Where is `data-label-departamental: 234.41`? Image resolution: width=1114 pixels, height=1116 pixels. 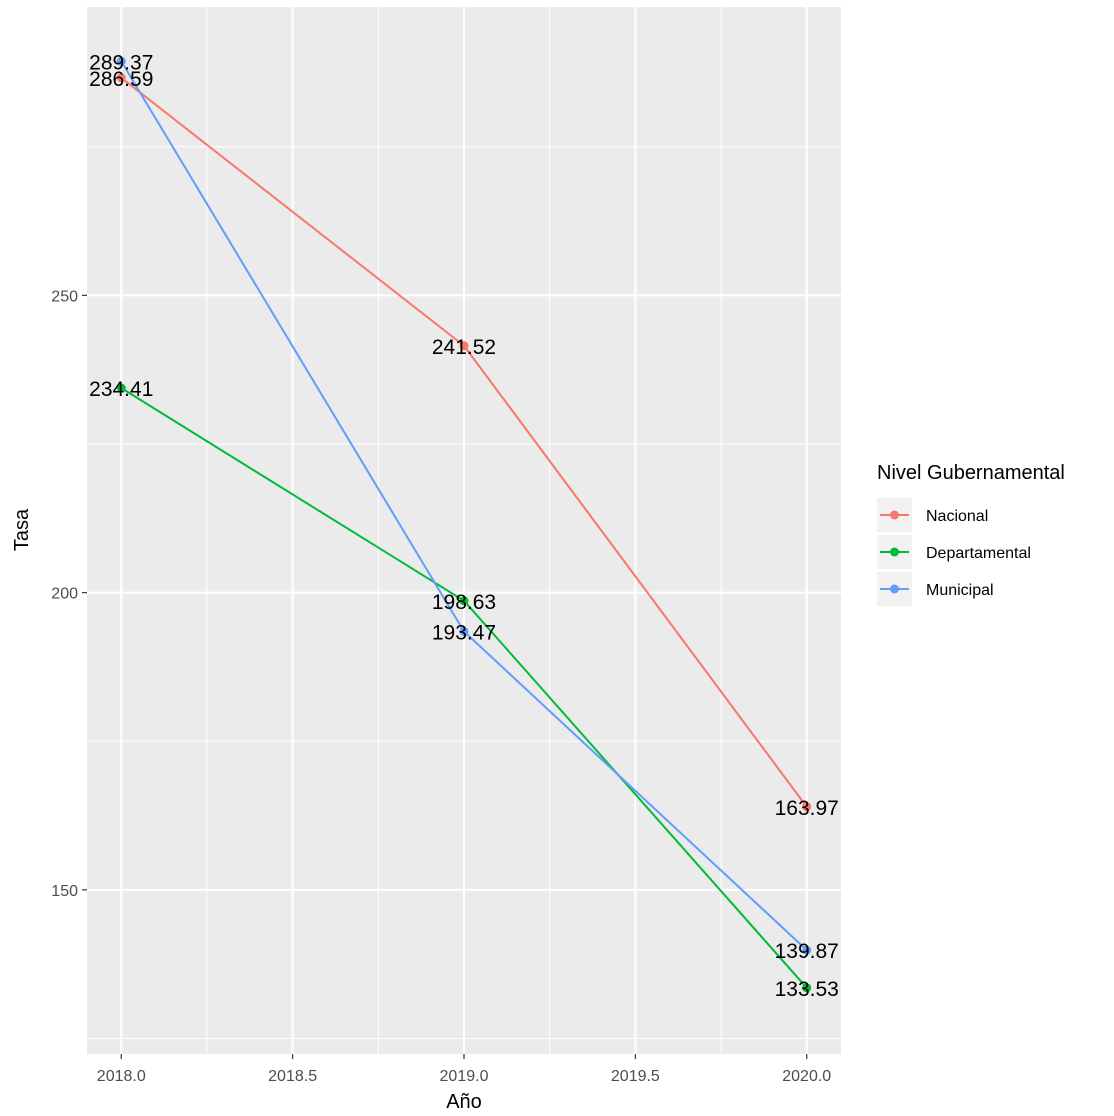
data-label-departamental: 234.41 is located at coordinates (121, 389).